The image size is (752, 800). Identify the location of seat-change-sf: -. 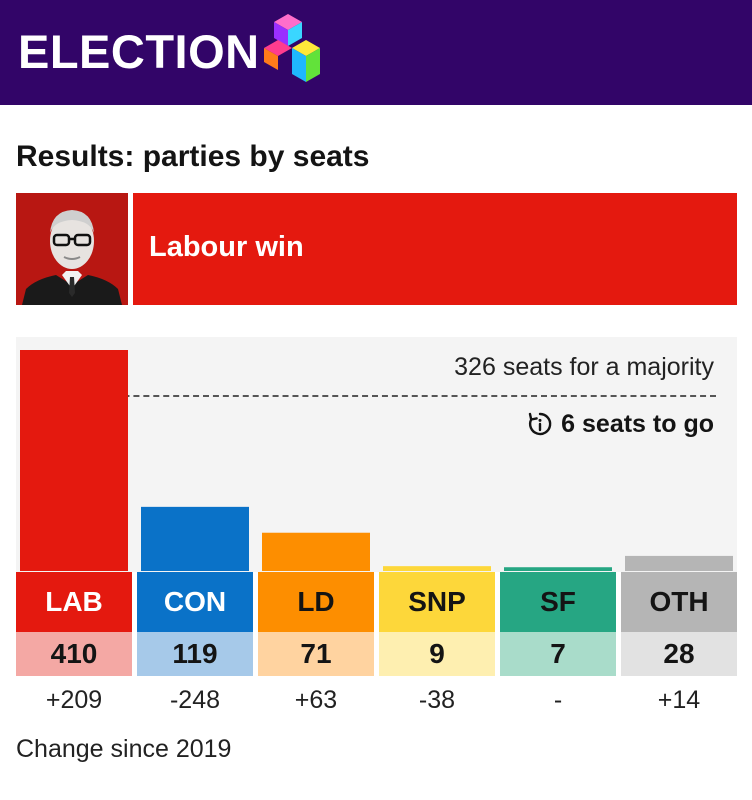
(558, 700).